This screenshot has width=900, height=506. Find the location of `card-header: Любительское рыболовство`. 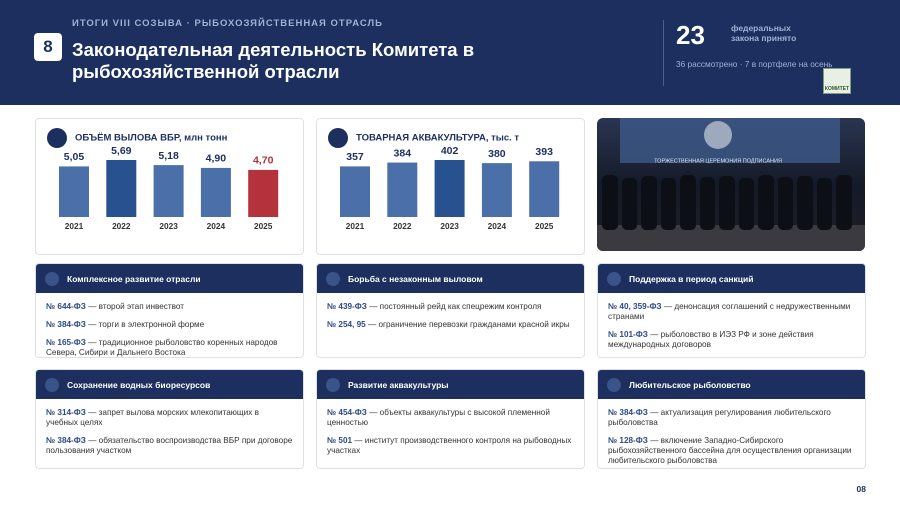

card-header: Любительское рыболовство is located at coordinates (731, 384).